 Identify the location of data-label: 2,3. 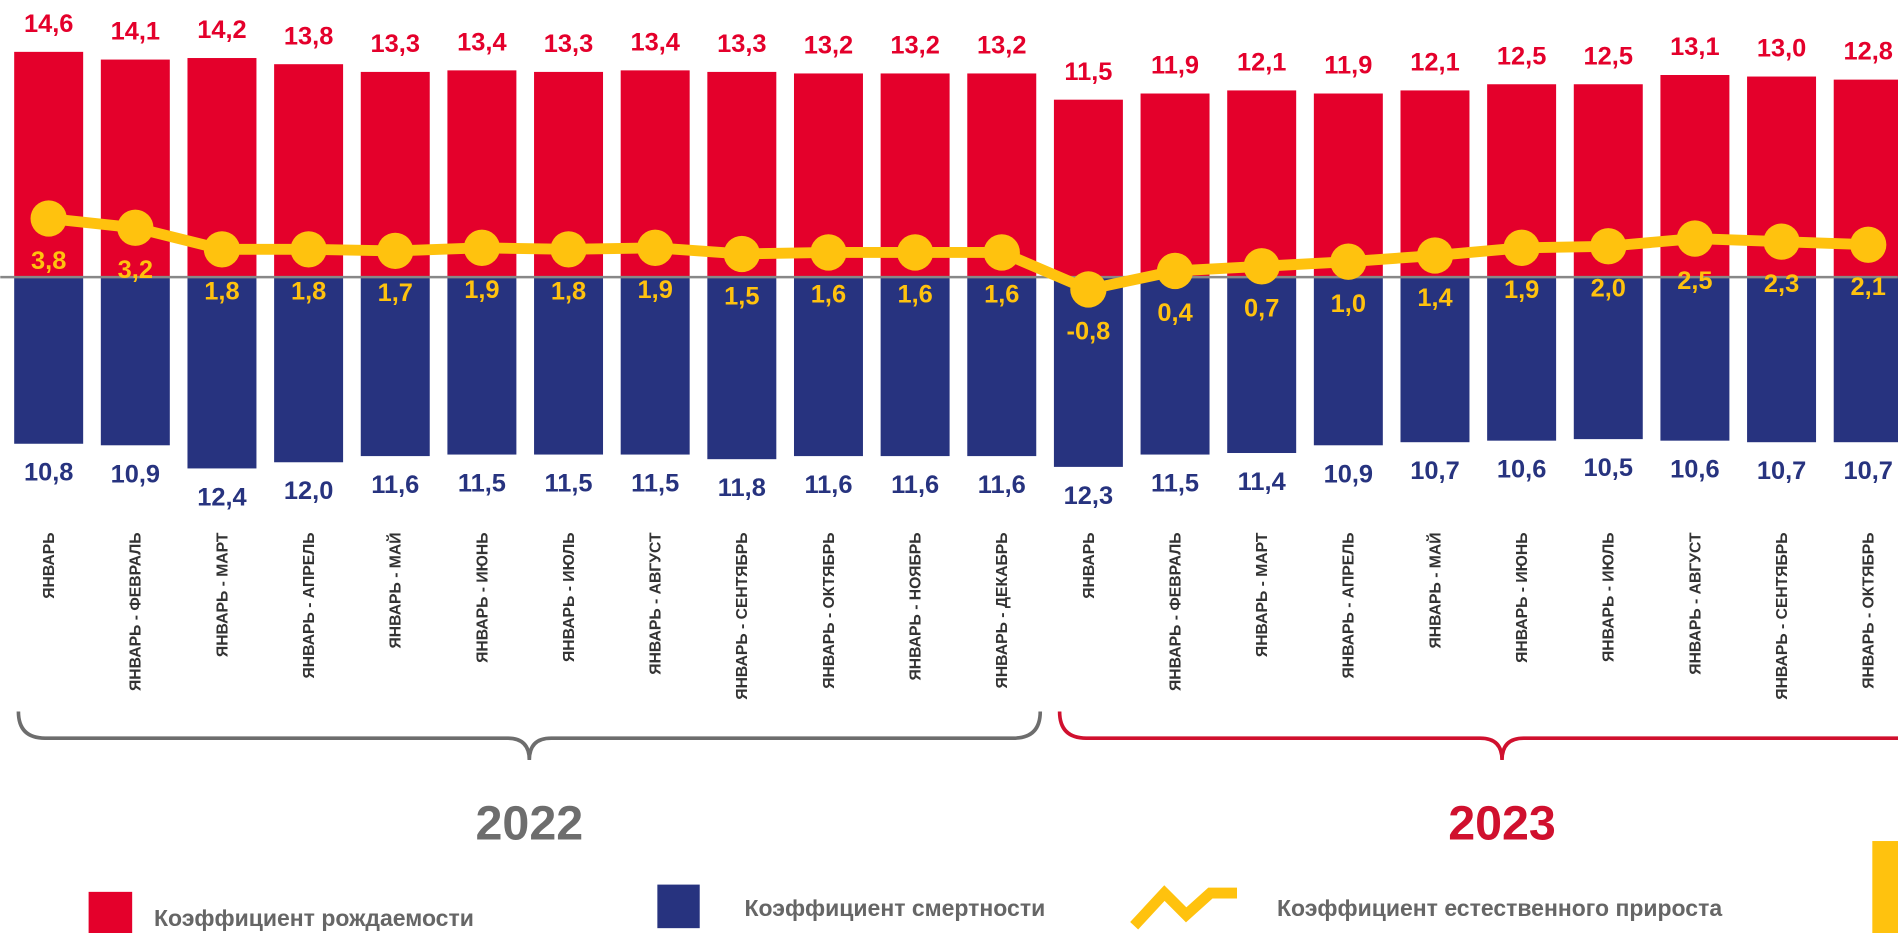
(1781, 284).